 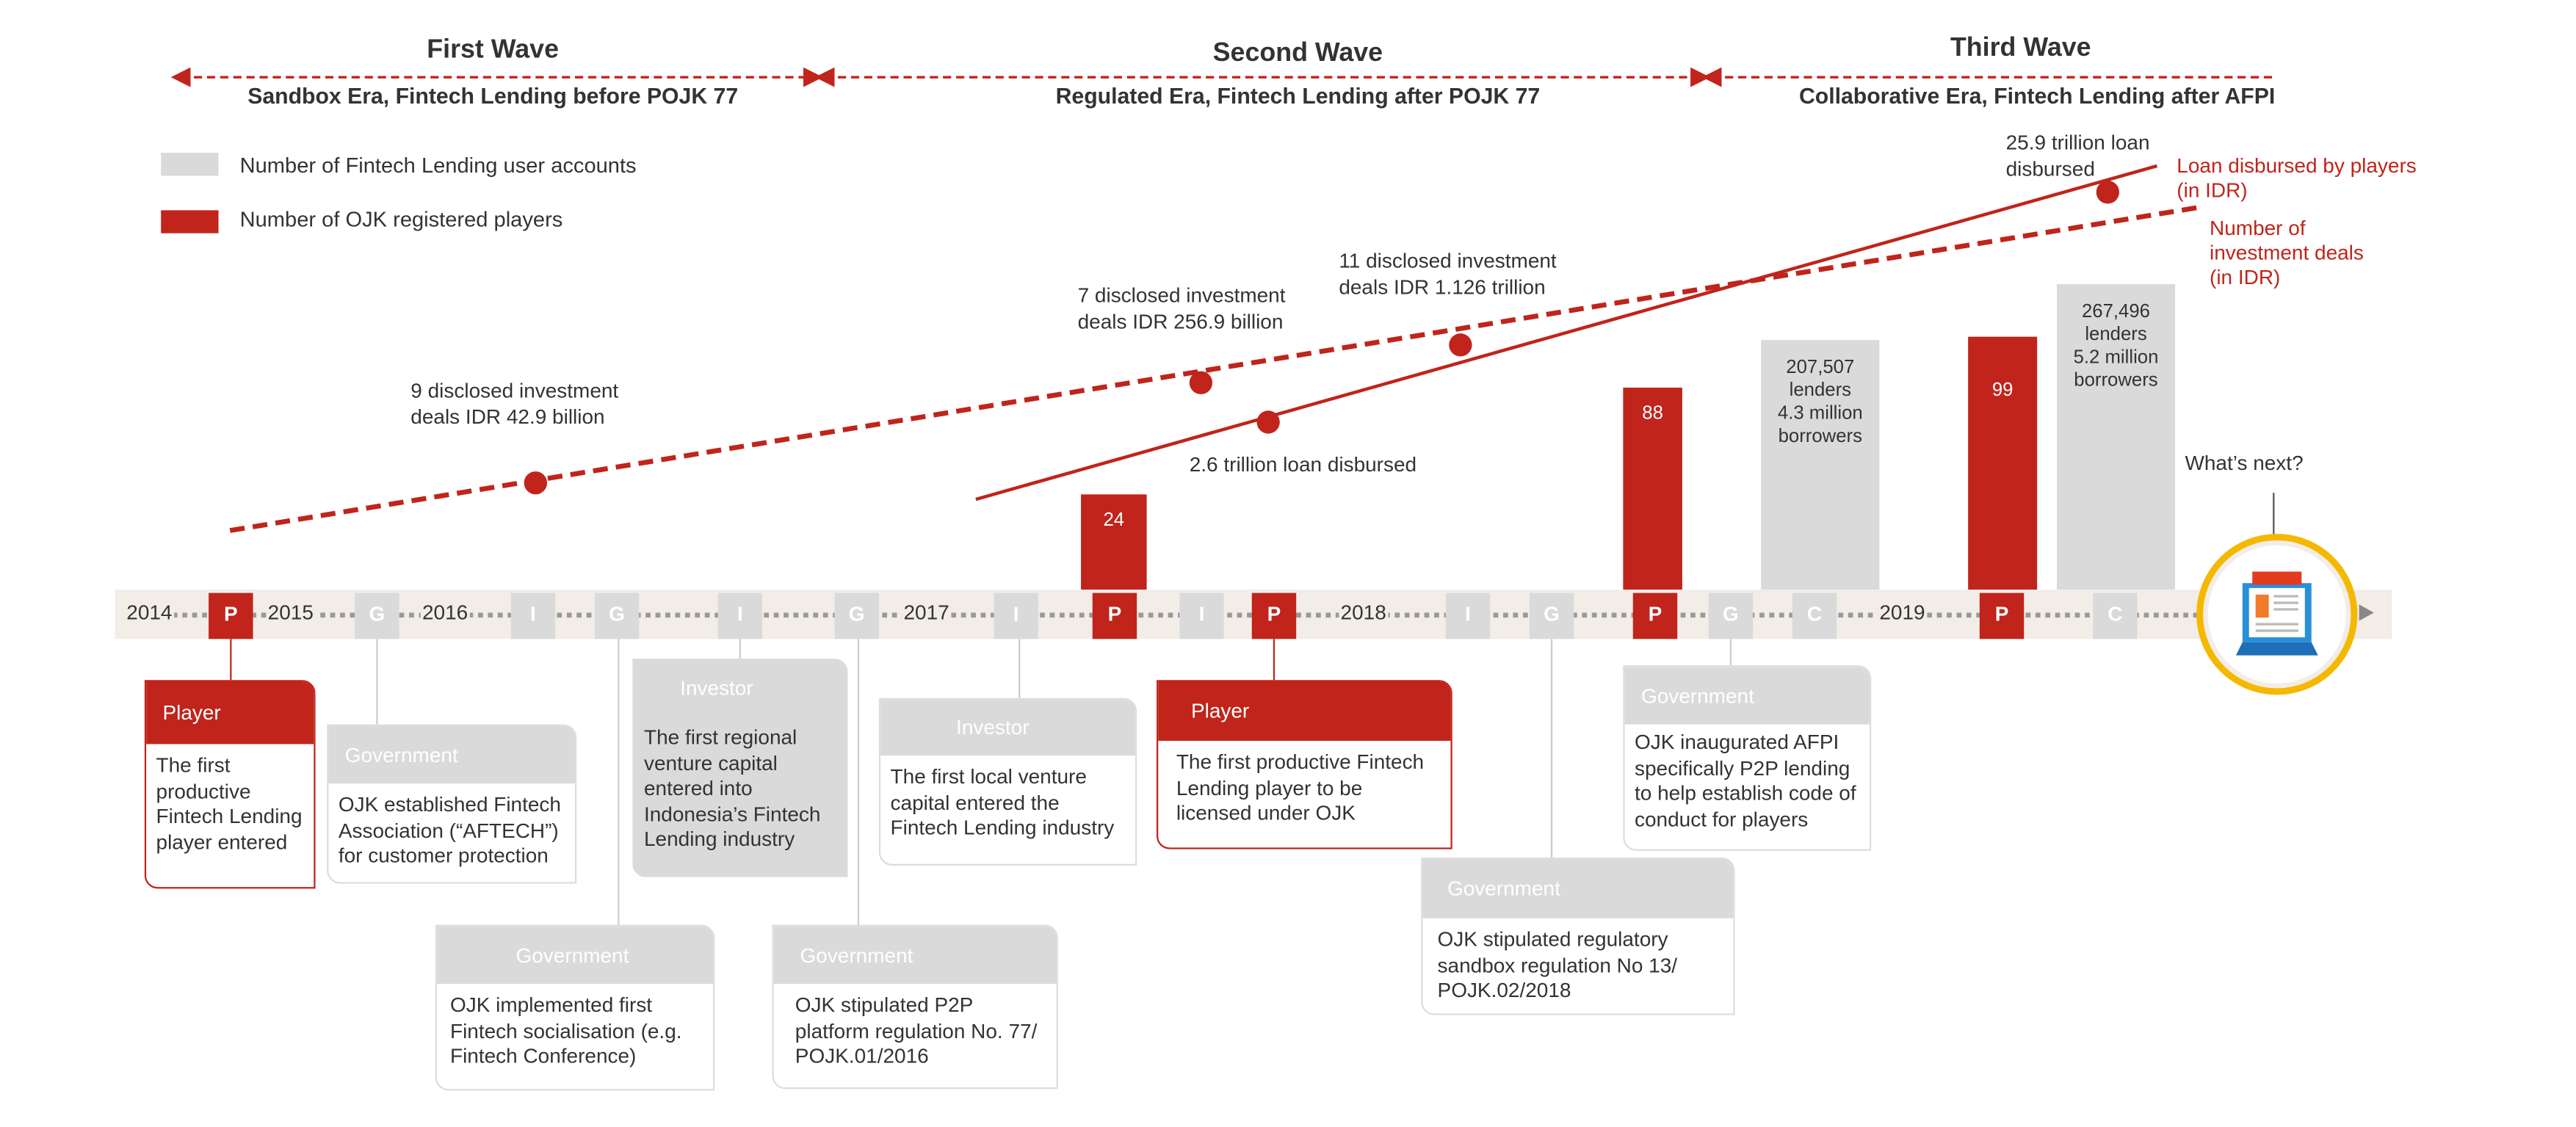 I want to click on whats-next-circle, so click(x=2277, y=614).